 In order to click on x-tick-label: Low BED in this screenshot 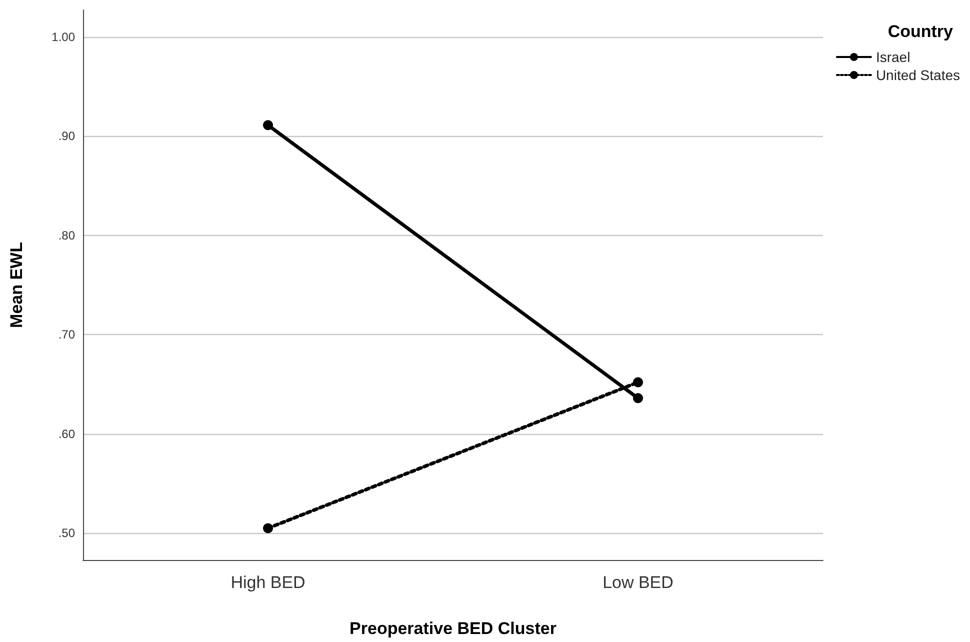, I will do `click(638, 582)`.